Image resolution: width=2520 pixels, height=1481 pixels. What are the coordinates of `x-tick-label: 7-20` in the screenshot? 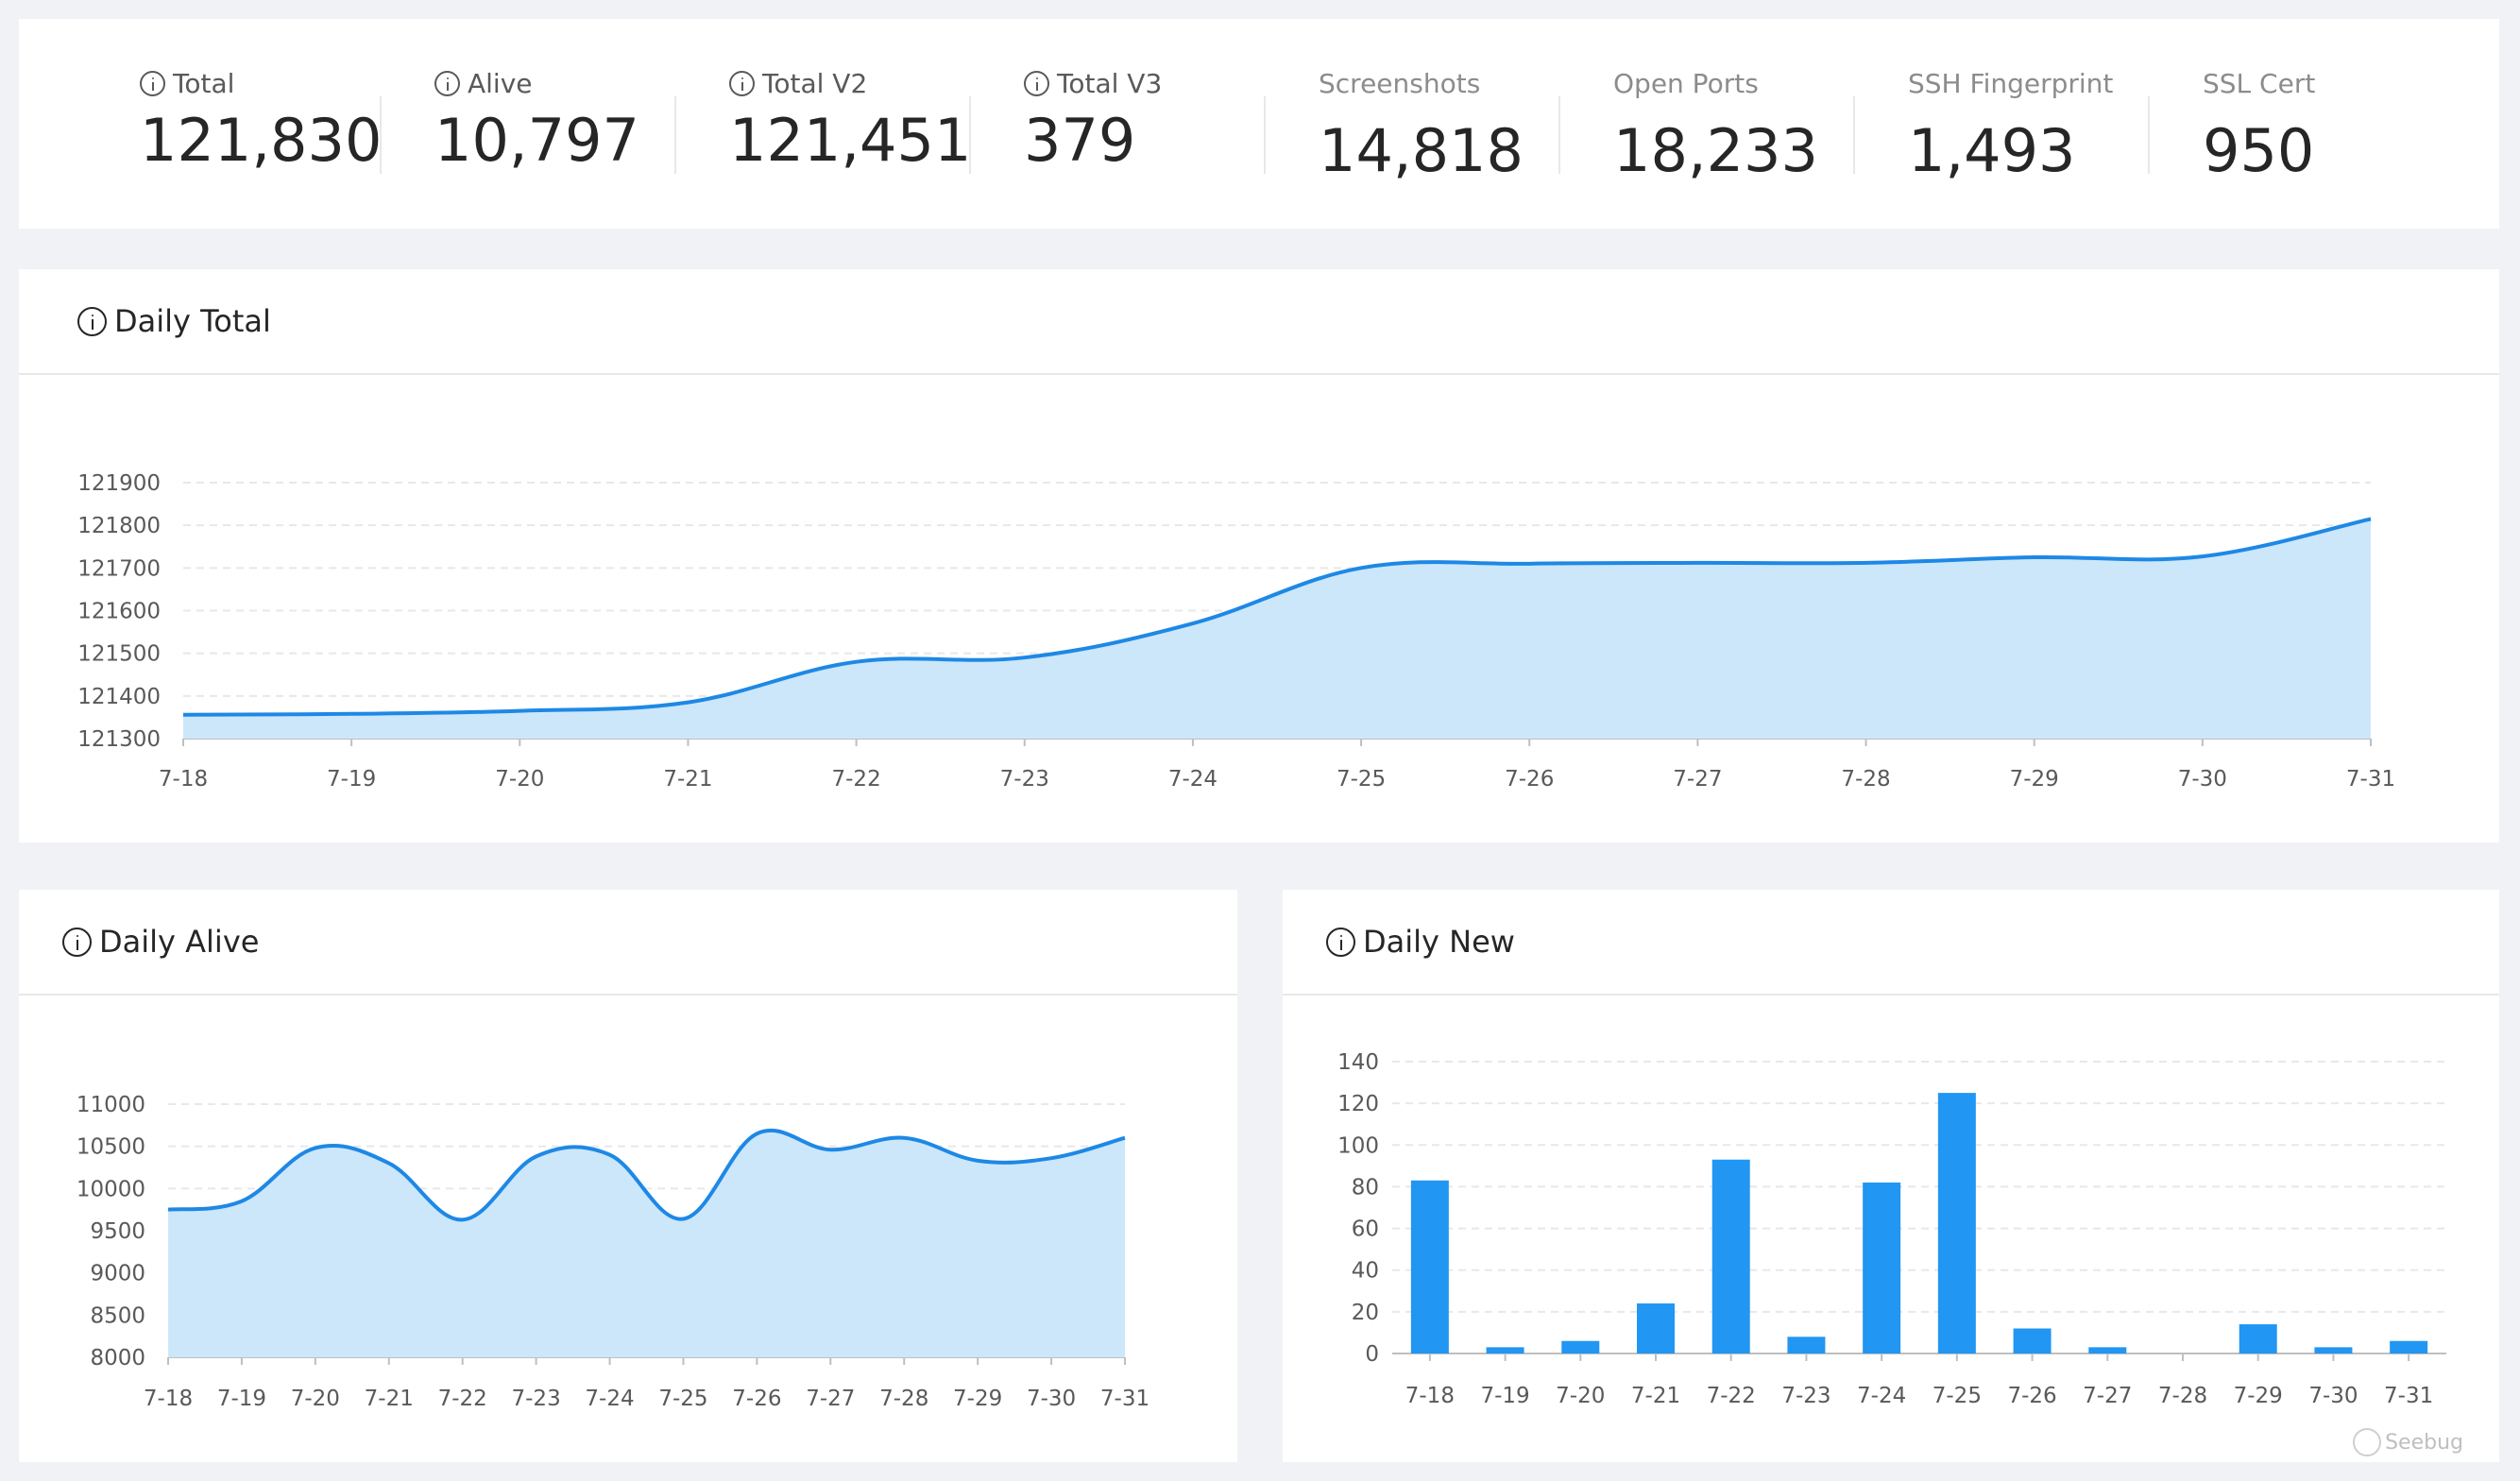 It's located at (316, 1399).